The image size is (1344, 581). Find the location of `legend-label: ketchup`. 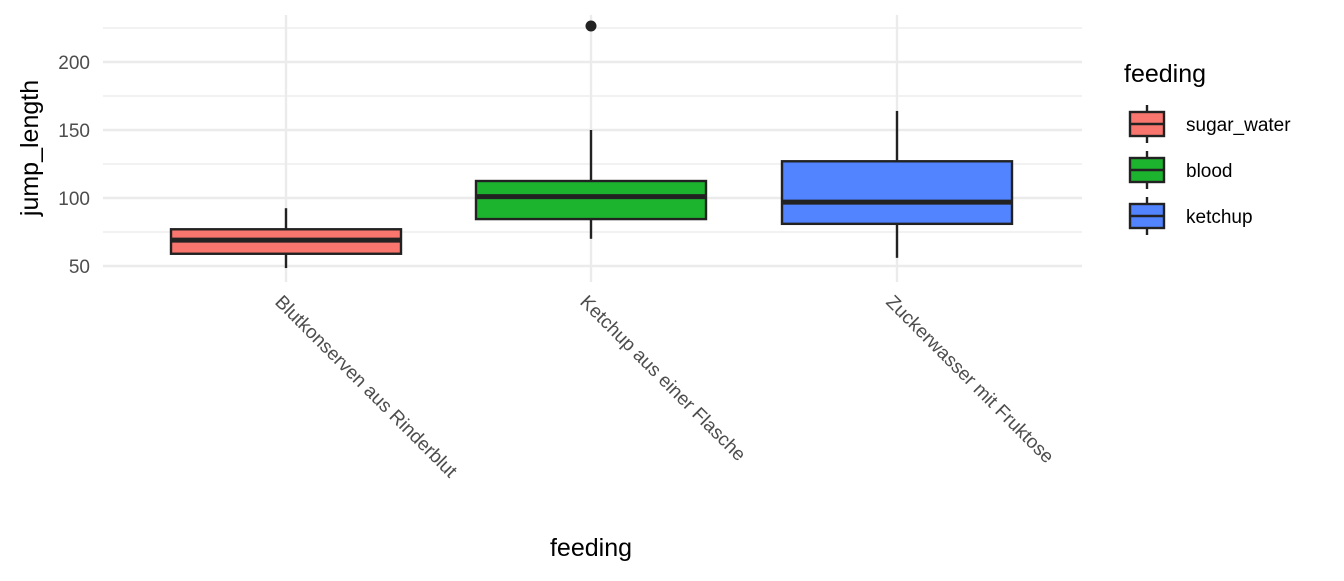

legend-label: ketchup is located at coordinates (1219, 217).